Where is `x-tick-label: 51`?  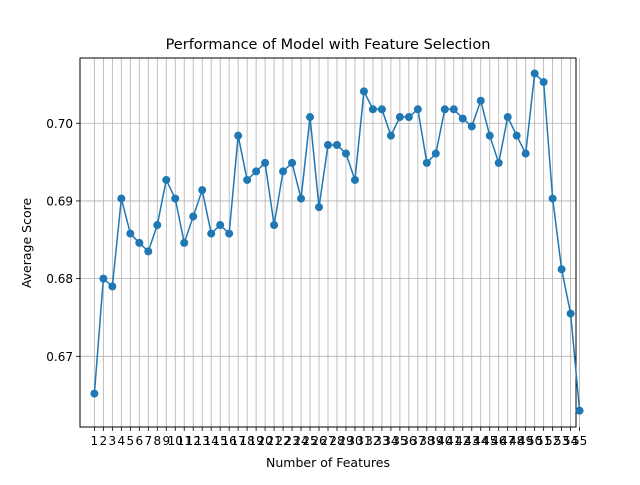 x-tick-label: 51 is located at coordinates (543, 441).